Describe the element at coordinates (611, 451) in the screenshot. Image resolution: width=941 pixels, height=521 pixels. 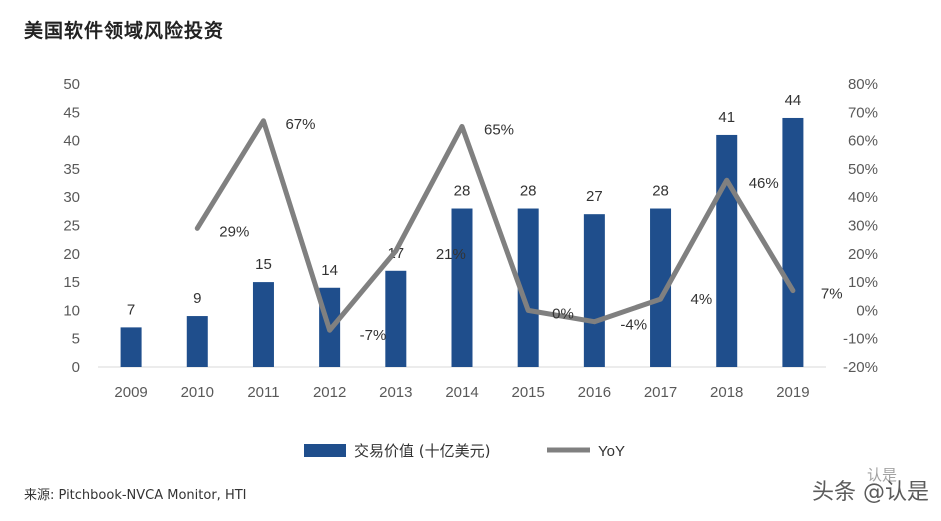
I see `legend-line-label: YoY` at that location.